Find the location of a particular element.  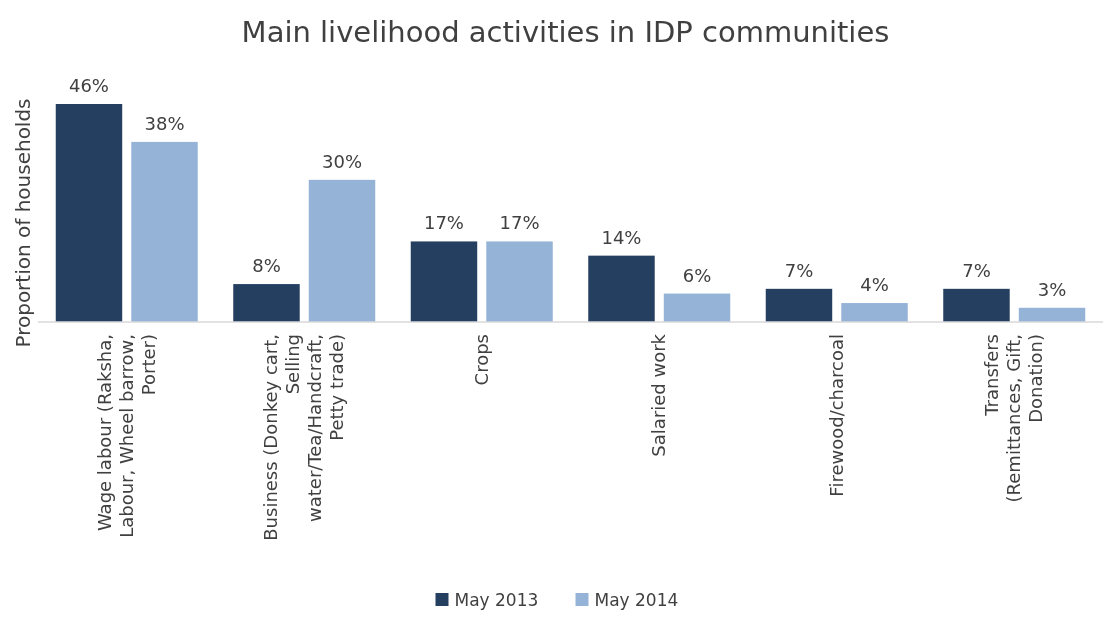

data-label: 4% is located at coordinates (874, 285).